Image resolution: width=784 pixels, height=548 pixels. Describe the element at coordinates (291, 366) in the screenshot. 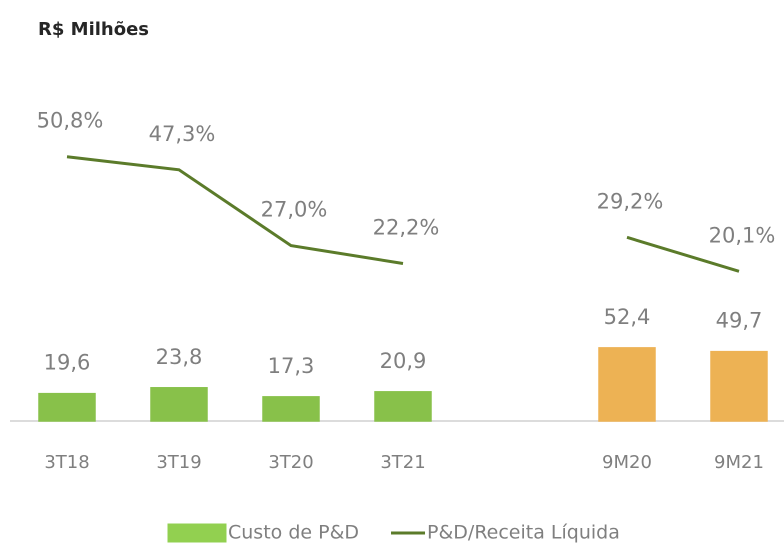

I see `bar-value-label: 17,3` at that location.